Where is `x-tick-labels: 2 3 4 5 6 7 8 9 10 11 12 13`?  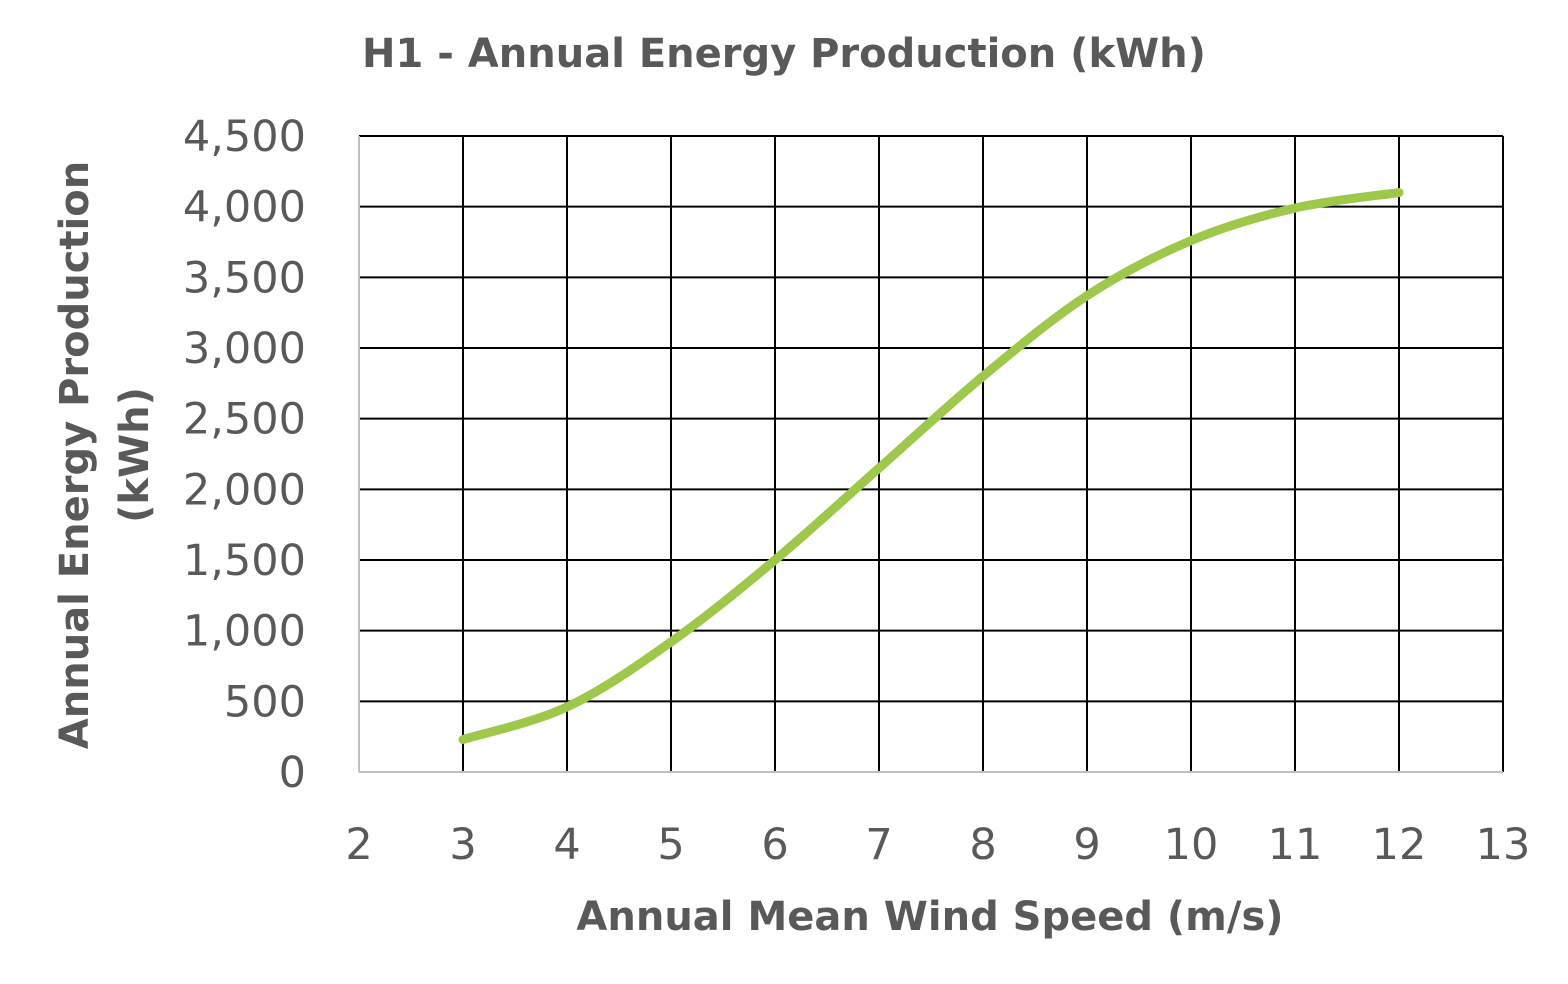 x-tick-labels: 2 3 4 5 6 7 8 9 10 11 12 13 is located at coordinates (937, 845).